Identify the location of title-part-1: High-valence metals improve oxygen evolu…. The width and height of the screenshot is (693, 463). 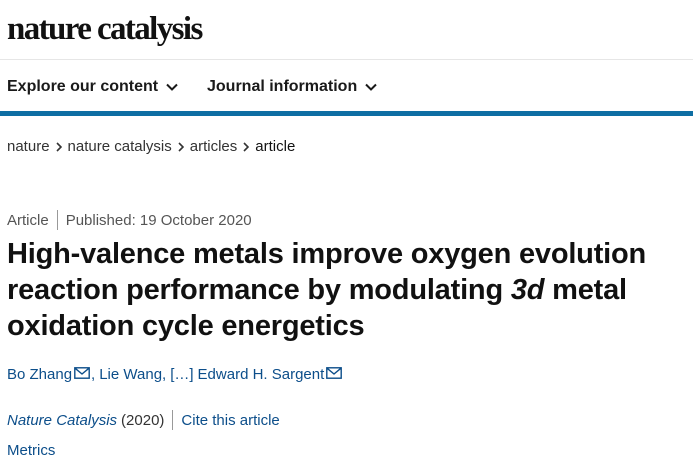
(327, 272).